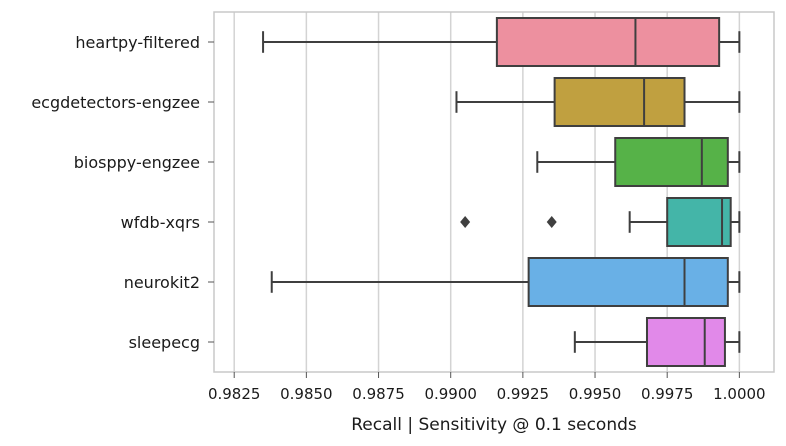 This screenshot has width=786, height=446. I want to click on box-neurokit2, so click(505, 282).